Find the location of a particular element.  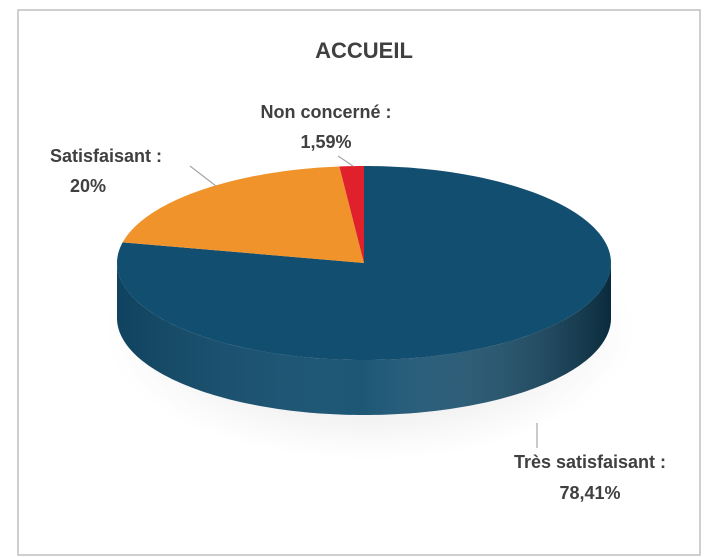

chart-title: ACCUEIL is located at coordinates (364, 50).